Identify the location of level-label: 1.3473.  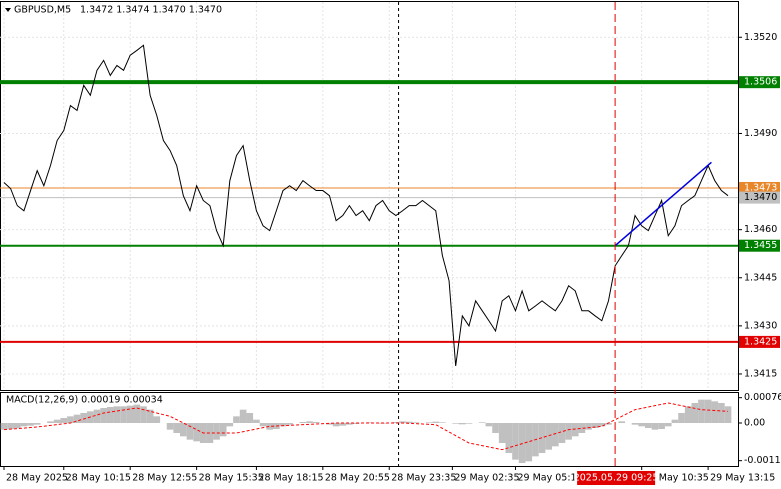
(760, 187).